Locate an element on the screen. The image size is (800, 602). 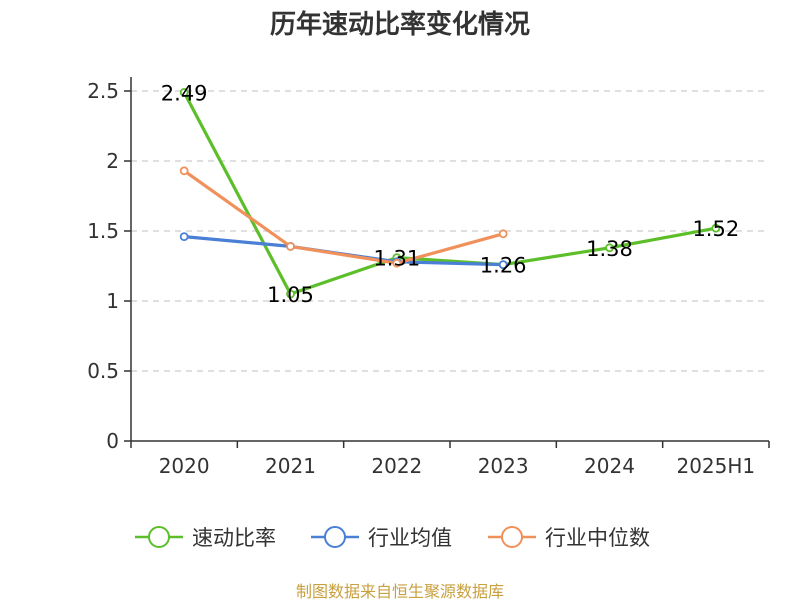
data-label: 1.38 is located at coordinates (609, 249).